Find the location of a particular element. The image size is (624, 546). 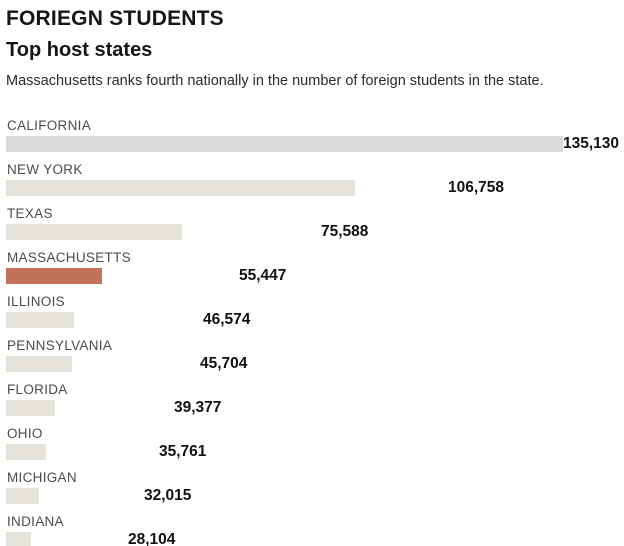

bar-row: MASSACHUSETTS 55,447 is located at coordinates (312, 267).